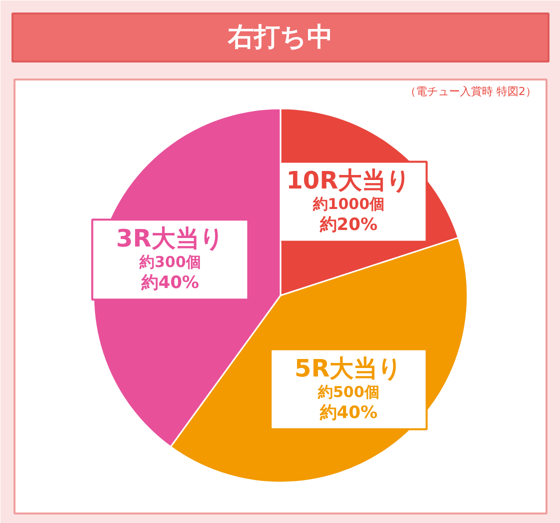 Image resolution: width=560 pixels, height=523 pixels. I want to click on chart-title: 右打ち中, so click(280, 37).